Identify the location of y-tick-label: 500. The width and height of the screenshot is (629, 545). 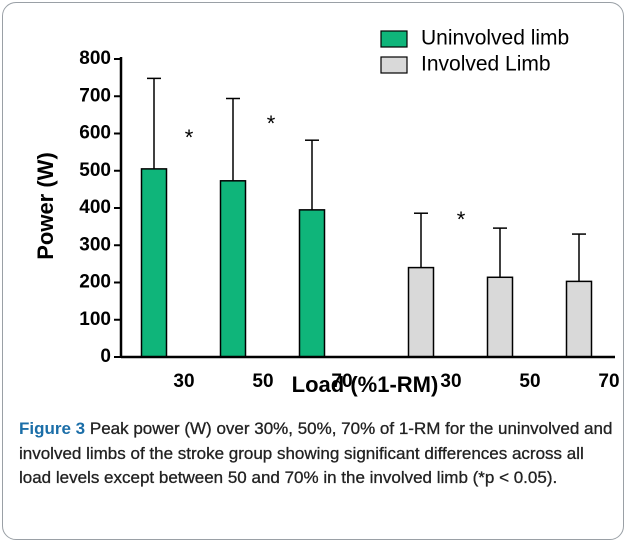
(95, 170).